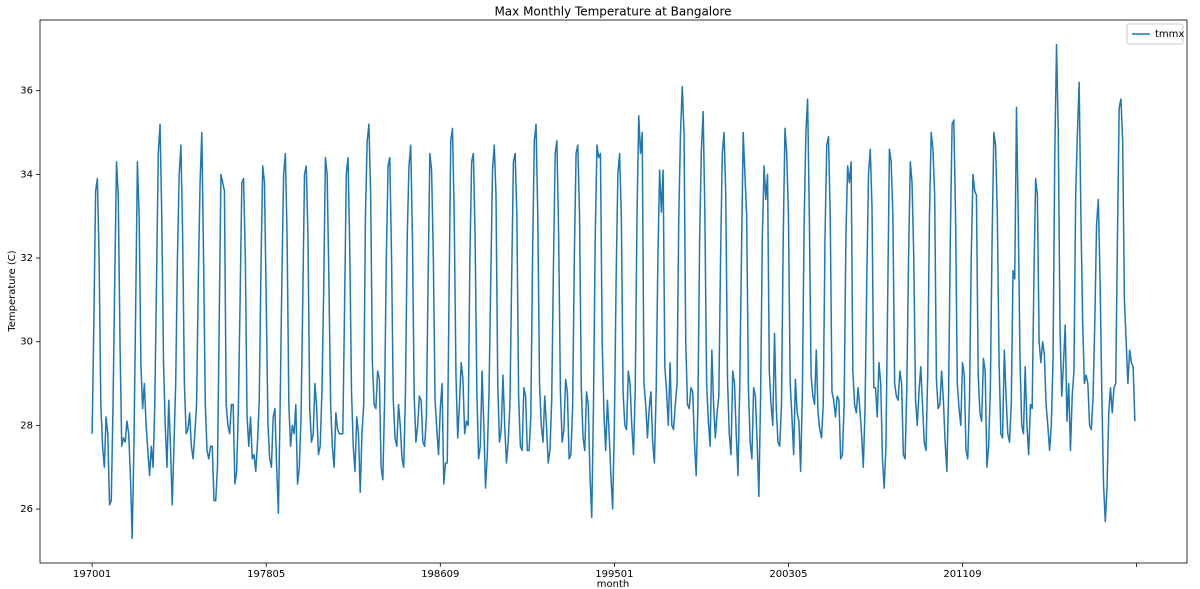  I want to click on x-tick-label: 197001, so click(92, 574).